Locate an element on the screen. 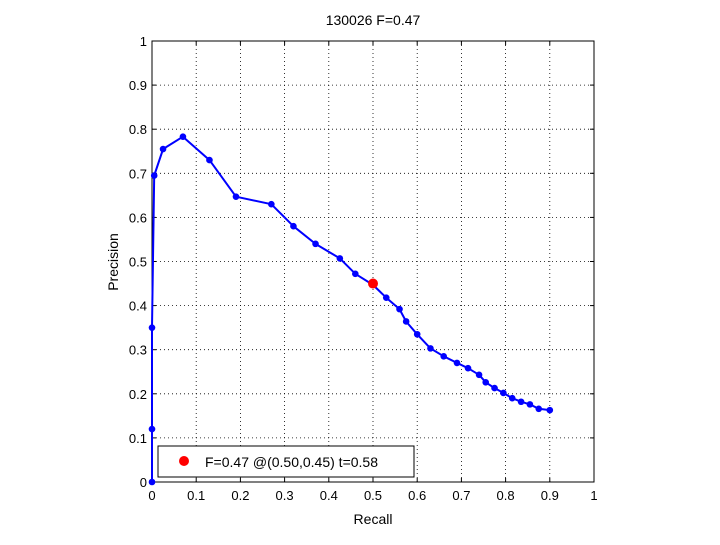  best-point-layer is located at coordinates (373, 283).